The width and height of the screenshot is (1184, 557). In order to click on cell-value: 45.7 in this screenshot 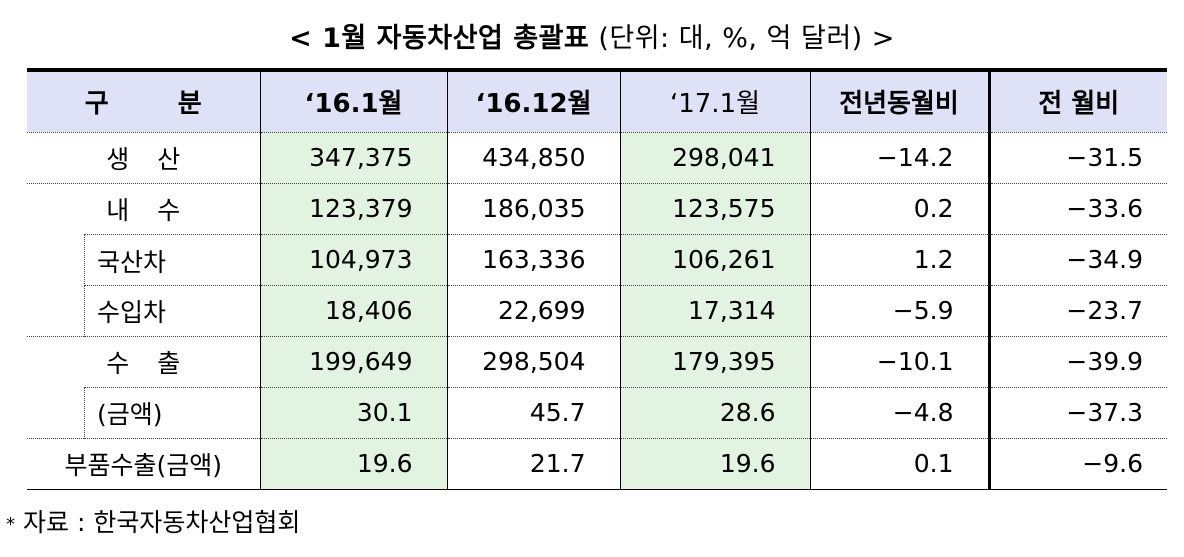, I will do `click(533, 413)`.